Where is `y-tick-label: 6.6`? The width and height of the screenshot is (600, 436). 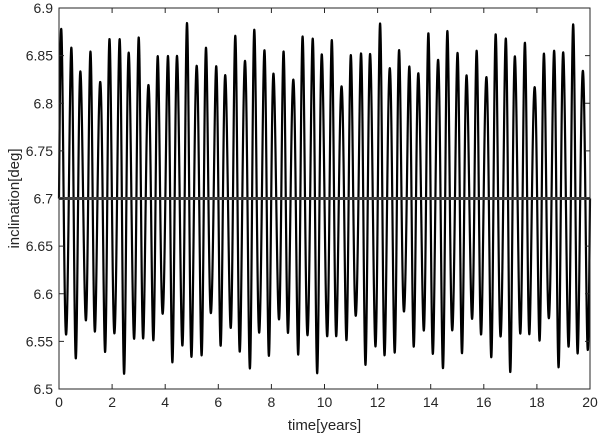
y-tick-label: 6.6 is located at coordinates (44, 294).